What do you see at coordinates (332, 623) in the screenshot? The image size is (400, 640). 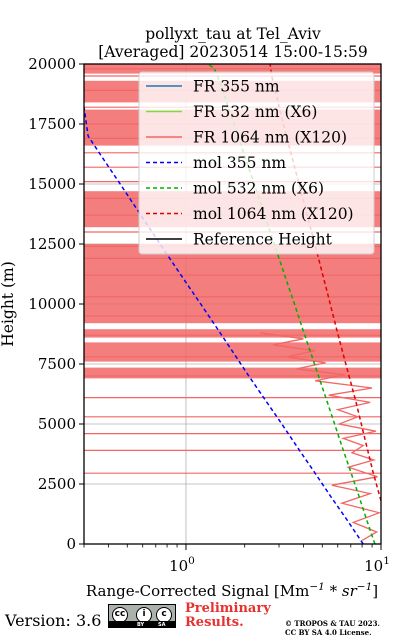 I see `copyright-line1: © TROPOS & TAU 2023.` at bounding box center [332, 623].